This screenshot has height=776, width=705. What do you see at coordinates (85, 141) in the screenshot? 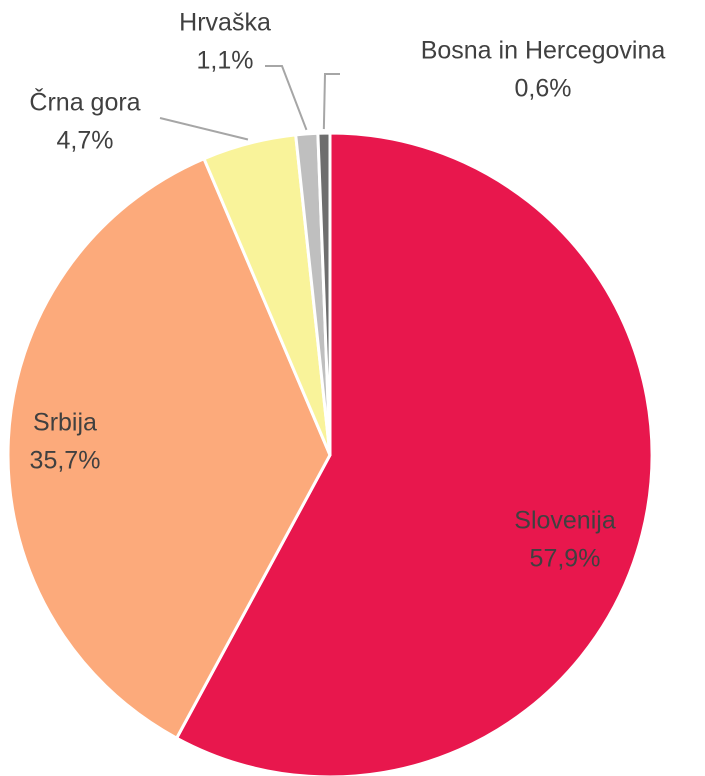
I see `slice-value-label: 4,7%` at bounding box center [85, 141].